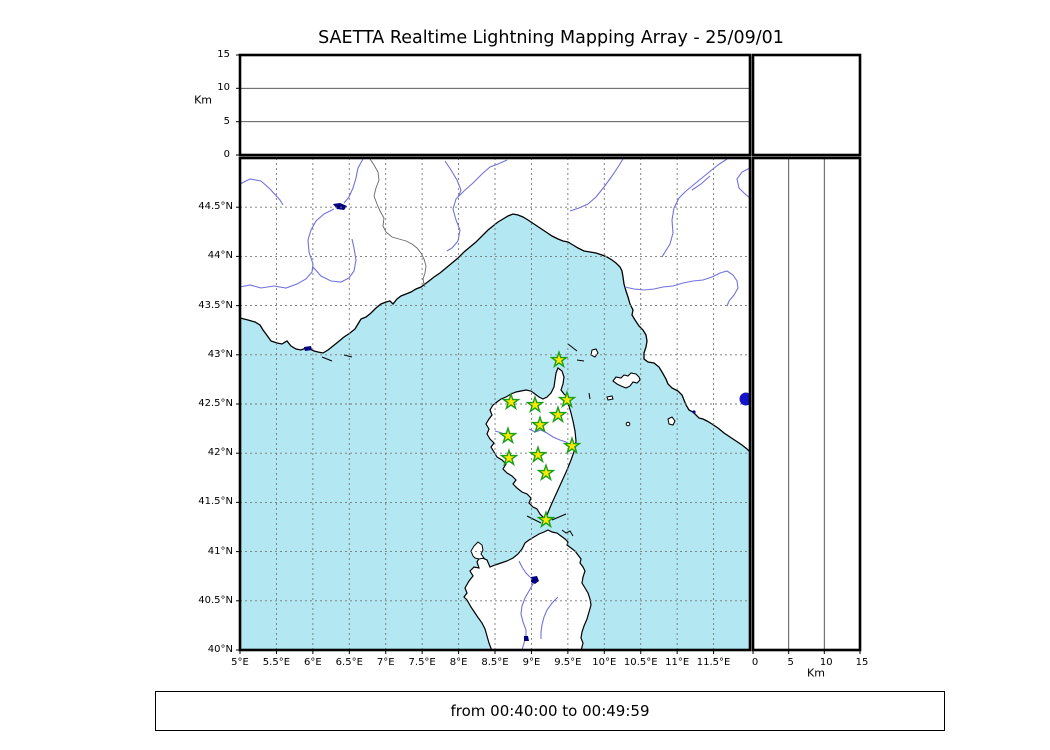  I want to click on toulon-harbor, so click(308, 348).